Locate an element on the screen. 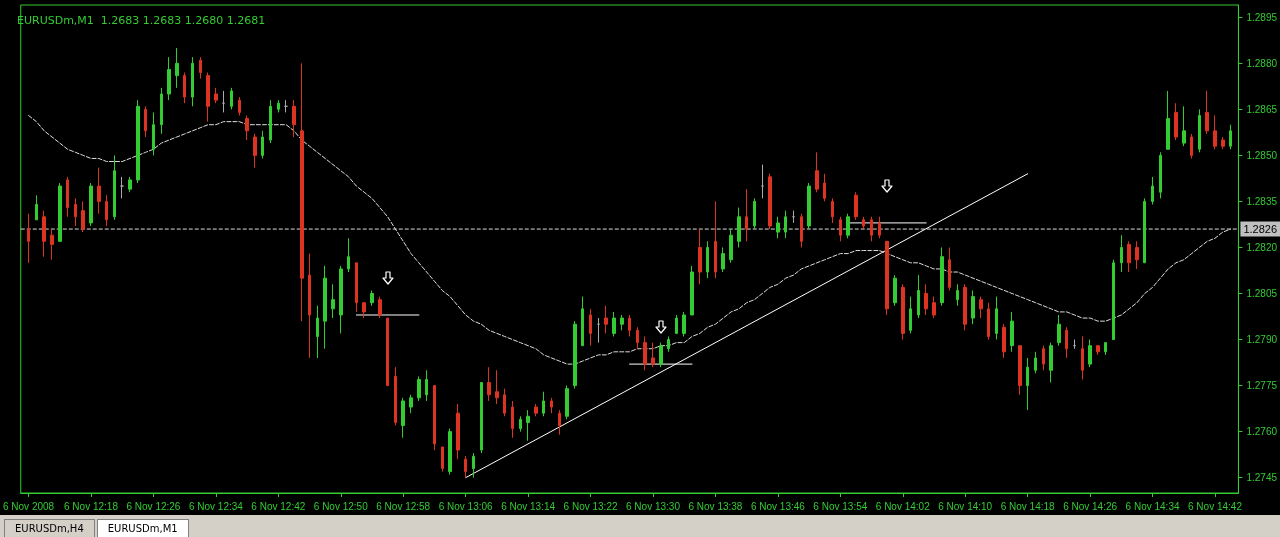 This screenshot has height=537, width=1280. y-tick-label: 1.2880 is located at coordinates (1262, 63).